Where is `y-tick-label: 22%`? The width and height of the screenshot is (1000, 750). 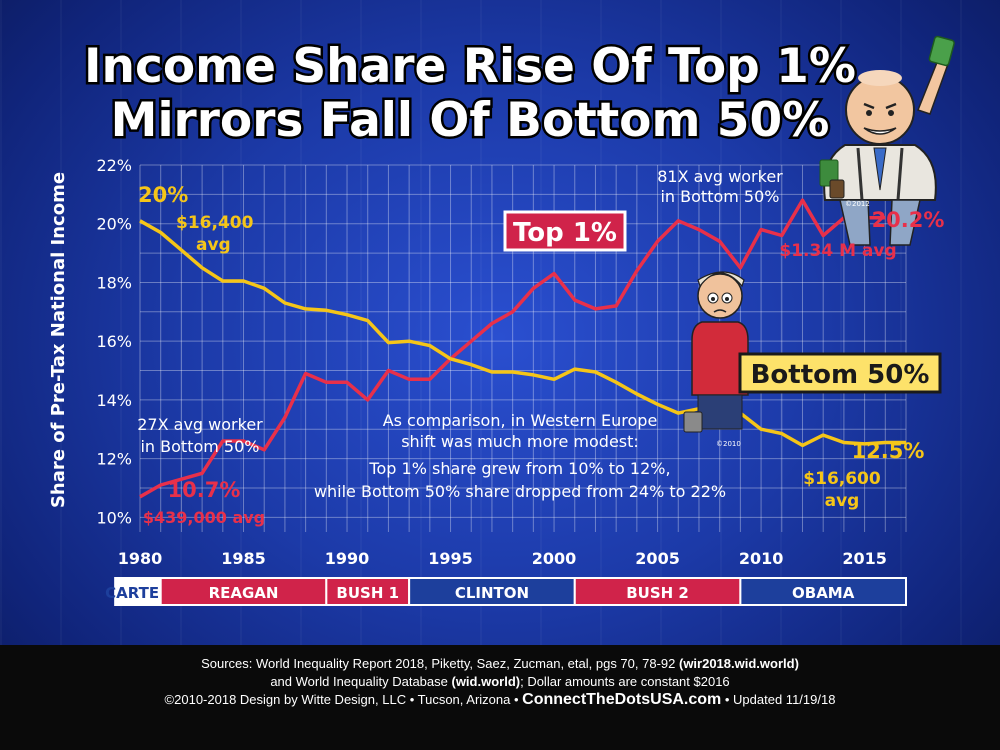
y-tick-label: 22% is located at coordinates (114, 165).